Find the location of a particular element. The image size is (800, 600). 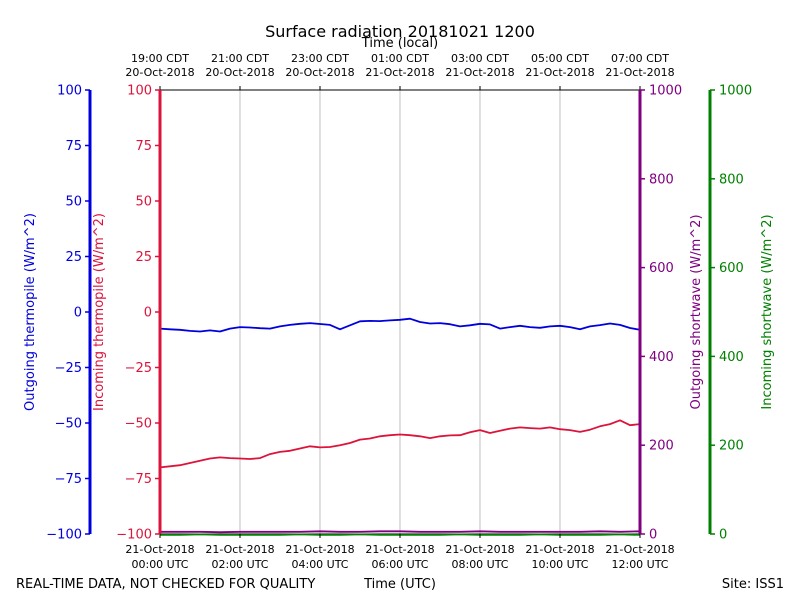

series-line-in_thermo is located at coordinates (400, 444).